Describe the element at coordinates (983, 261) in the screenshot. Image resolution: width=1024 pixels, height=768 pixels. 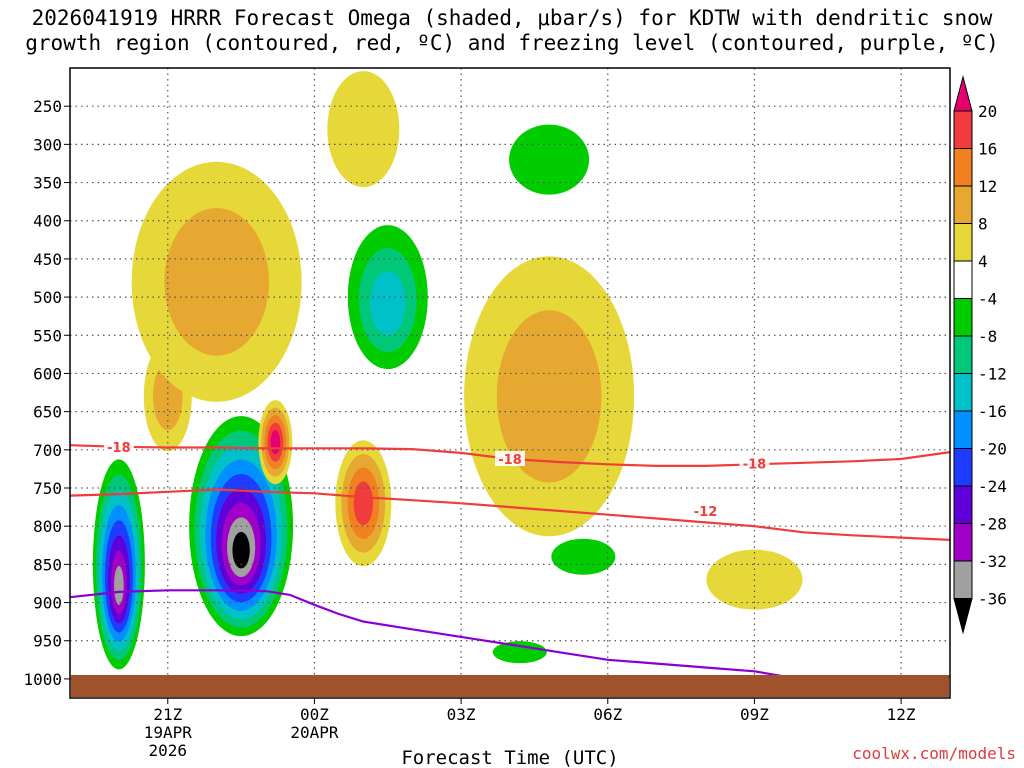
I see `colorbar-label: 4` at that location.